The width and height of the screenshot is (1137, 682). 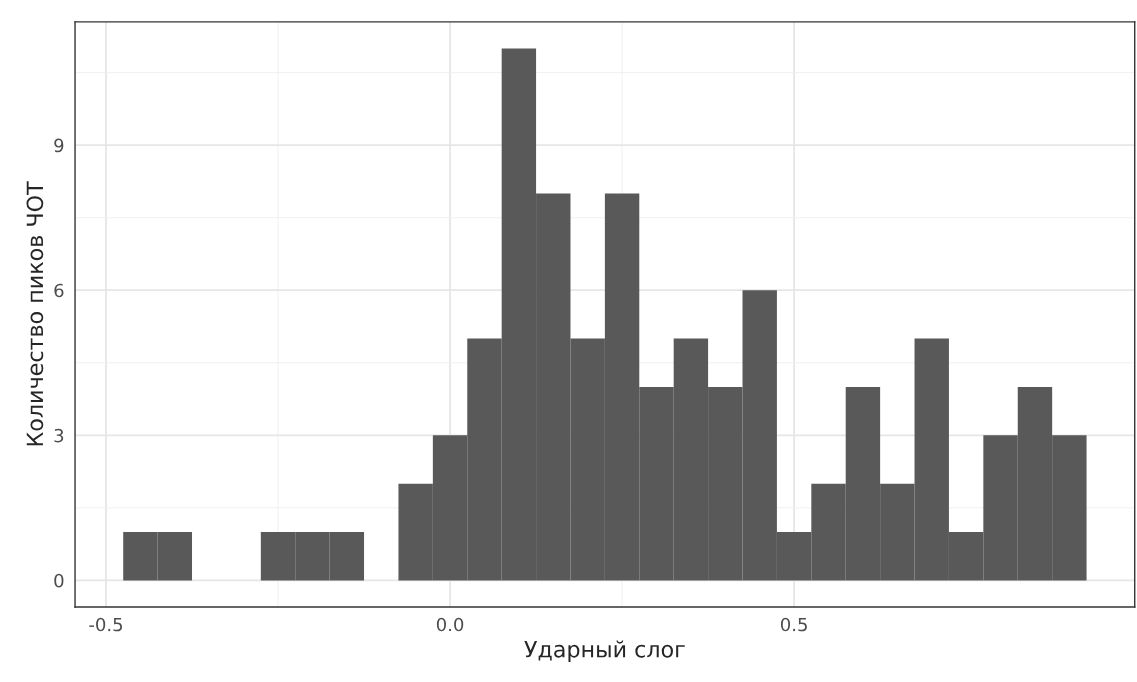 I want to click on x-tick-label: -0.5, so click(x=106, y=624).